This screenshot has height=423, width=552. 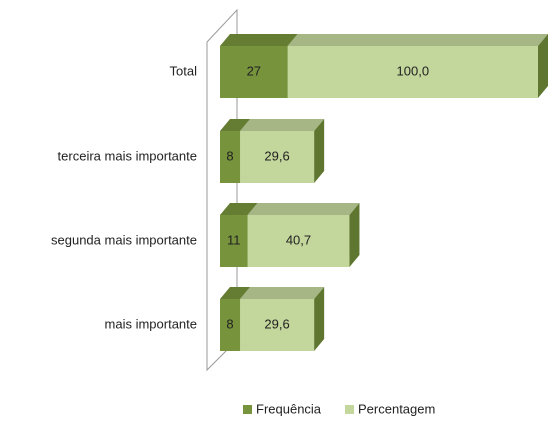 I want to click on value-label: 11, so click(x=234, y=239).